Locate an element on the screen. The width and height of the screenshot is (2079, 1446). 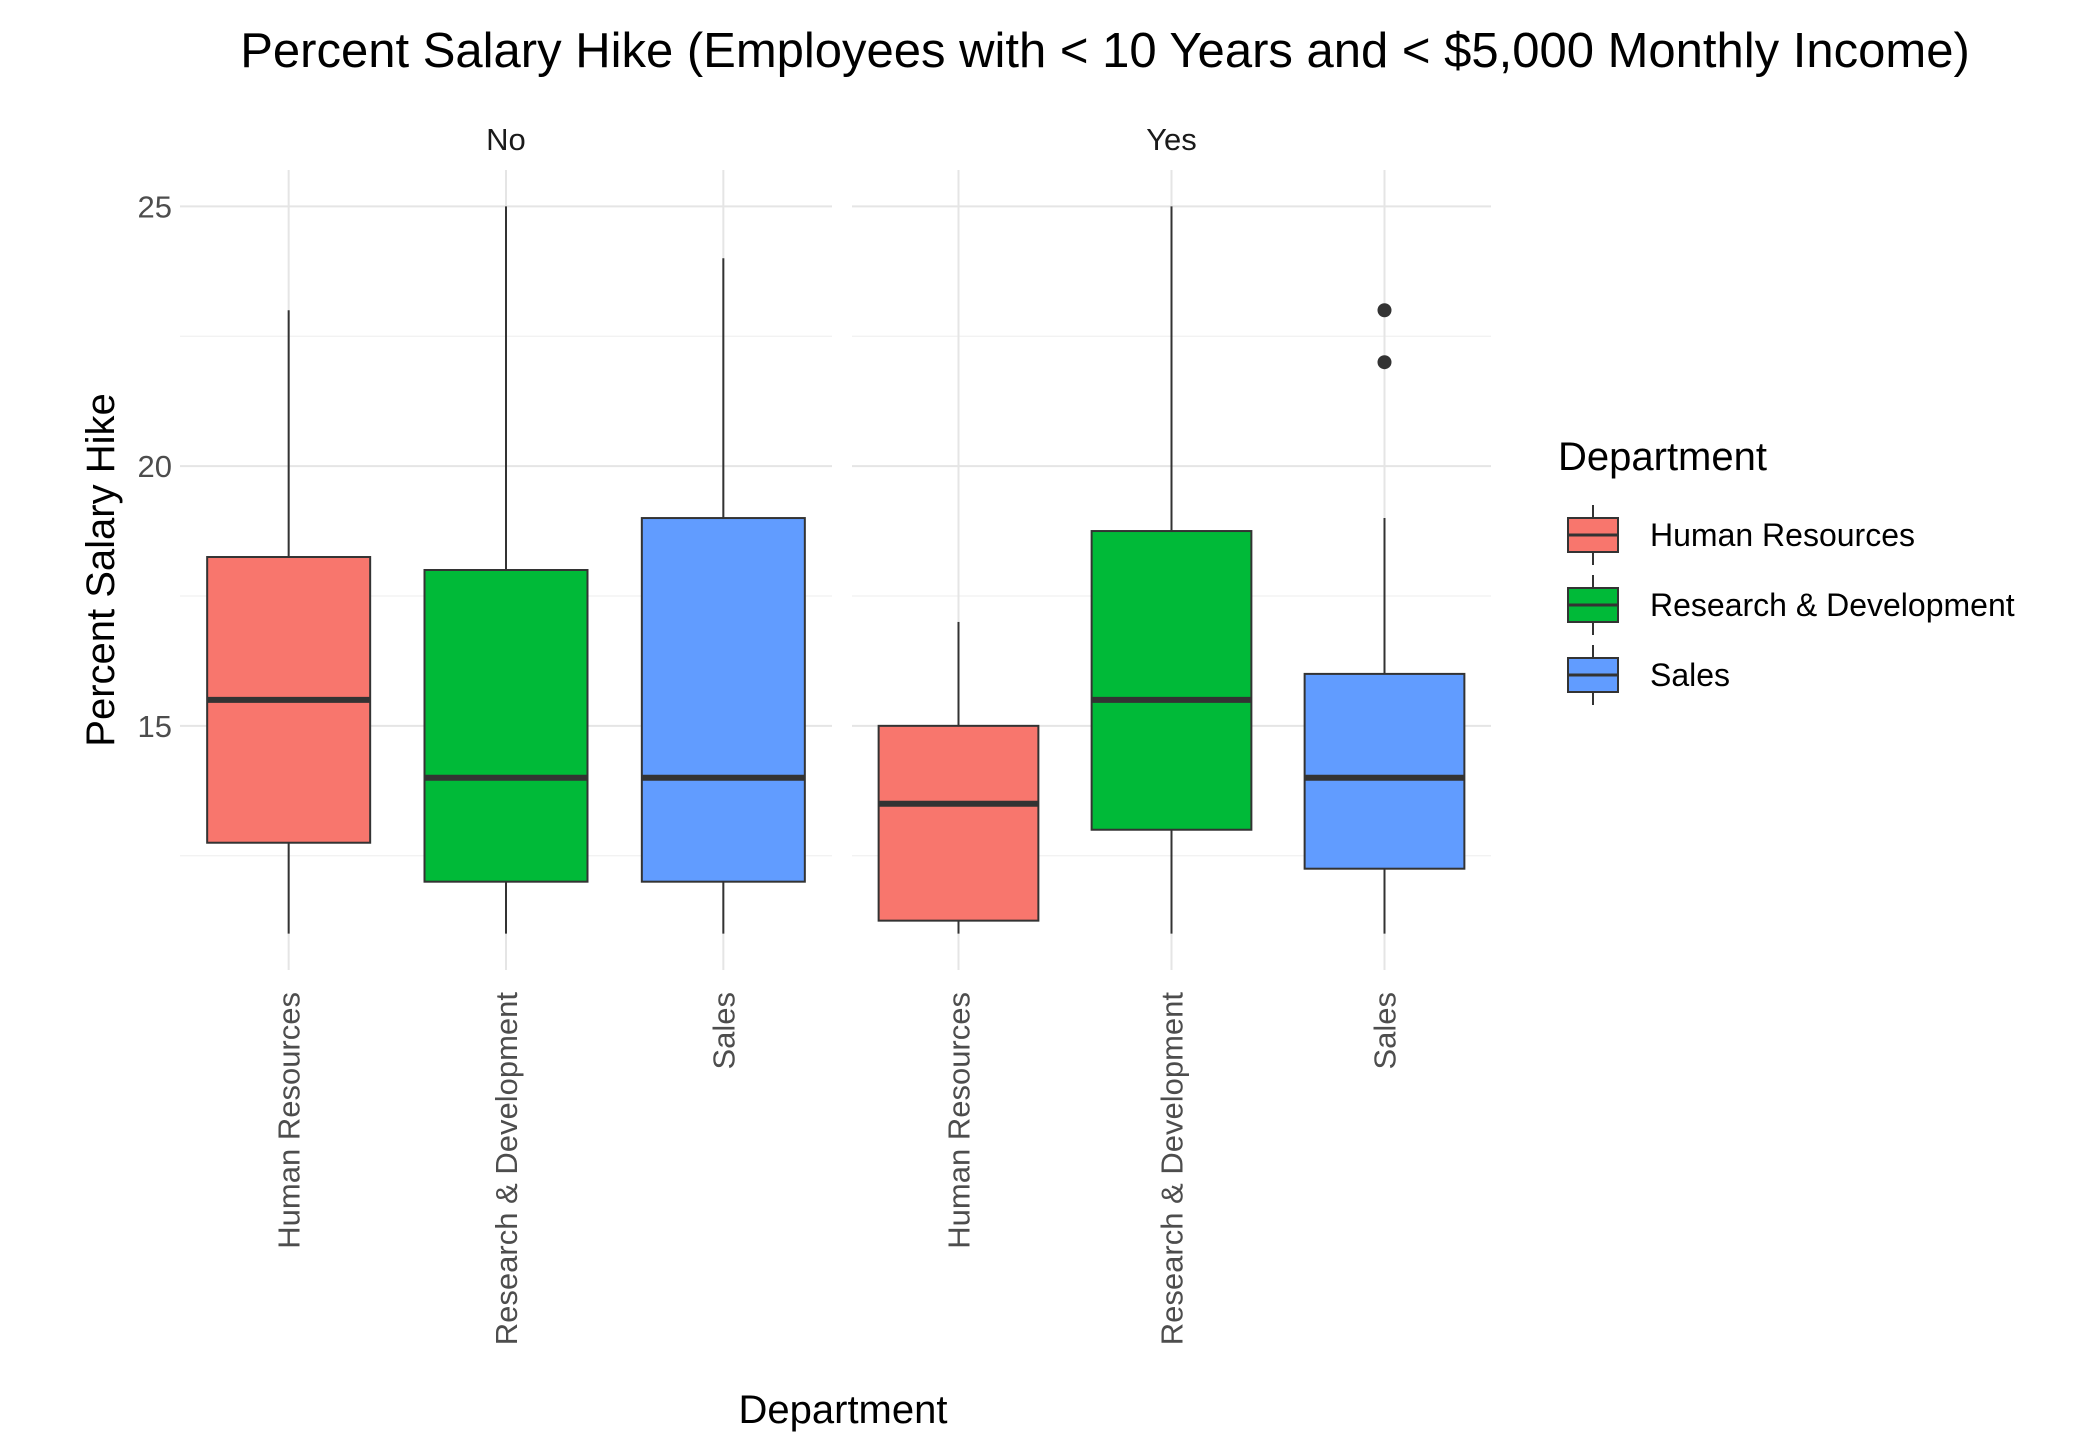
legend-item: Sales is located at coordinates (1648, 675).